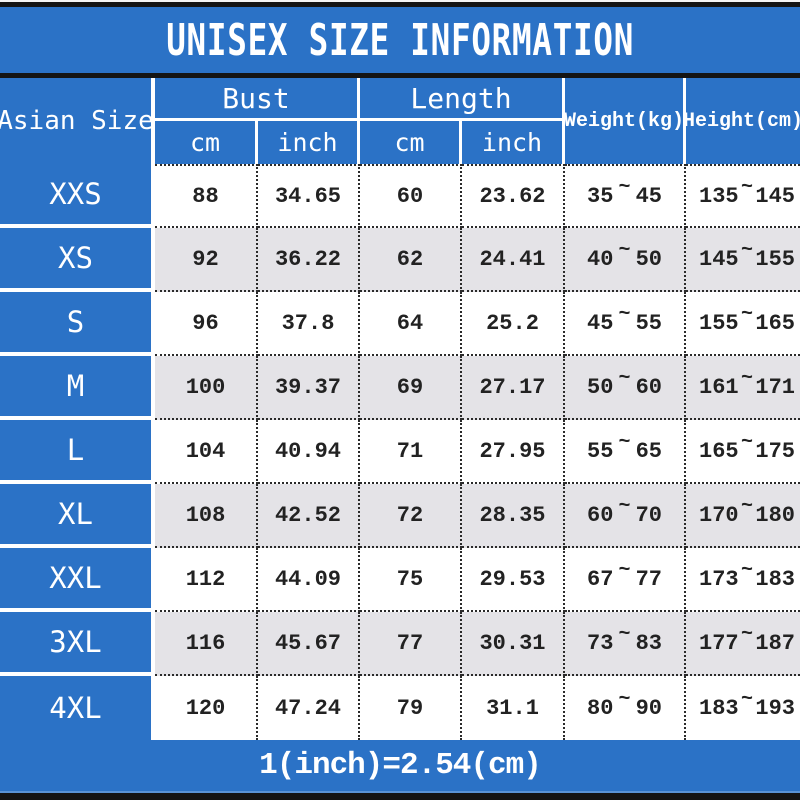 This screenshot has height=800, width=800. I want to click on weight-range: 50 ~60, so click(625, 388).